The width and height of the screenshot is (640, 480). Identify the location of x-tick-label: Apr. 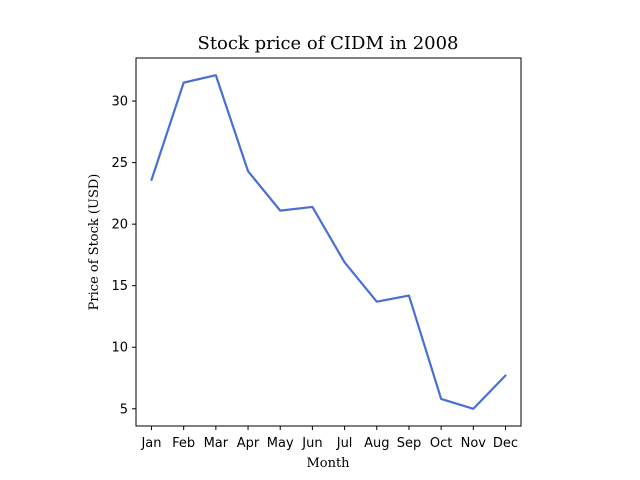
(248, 443).